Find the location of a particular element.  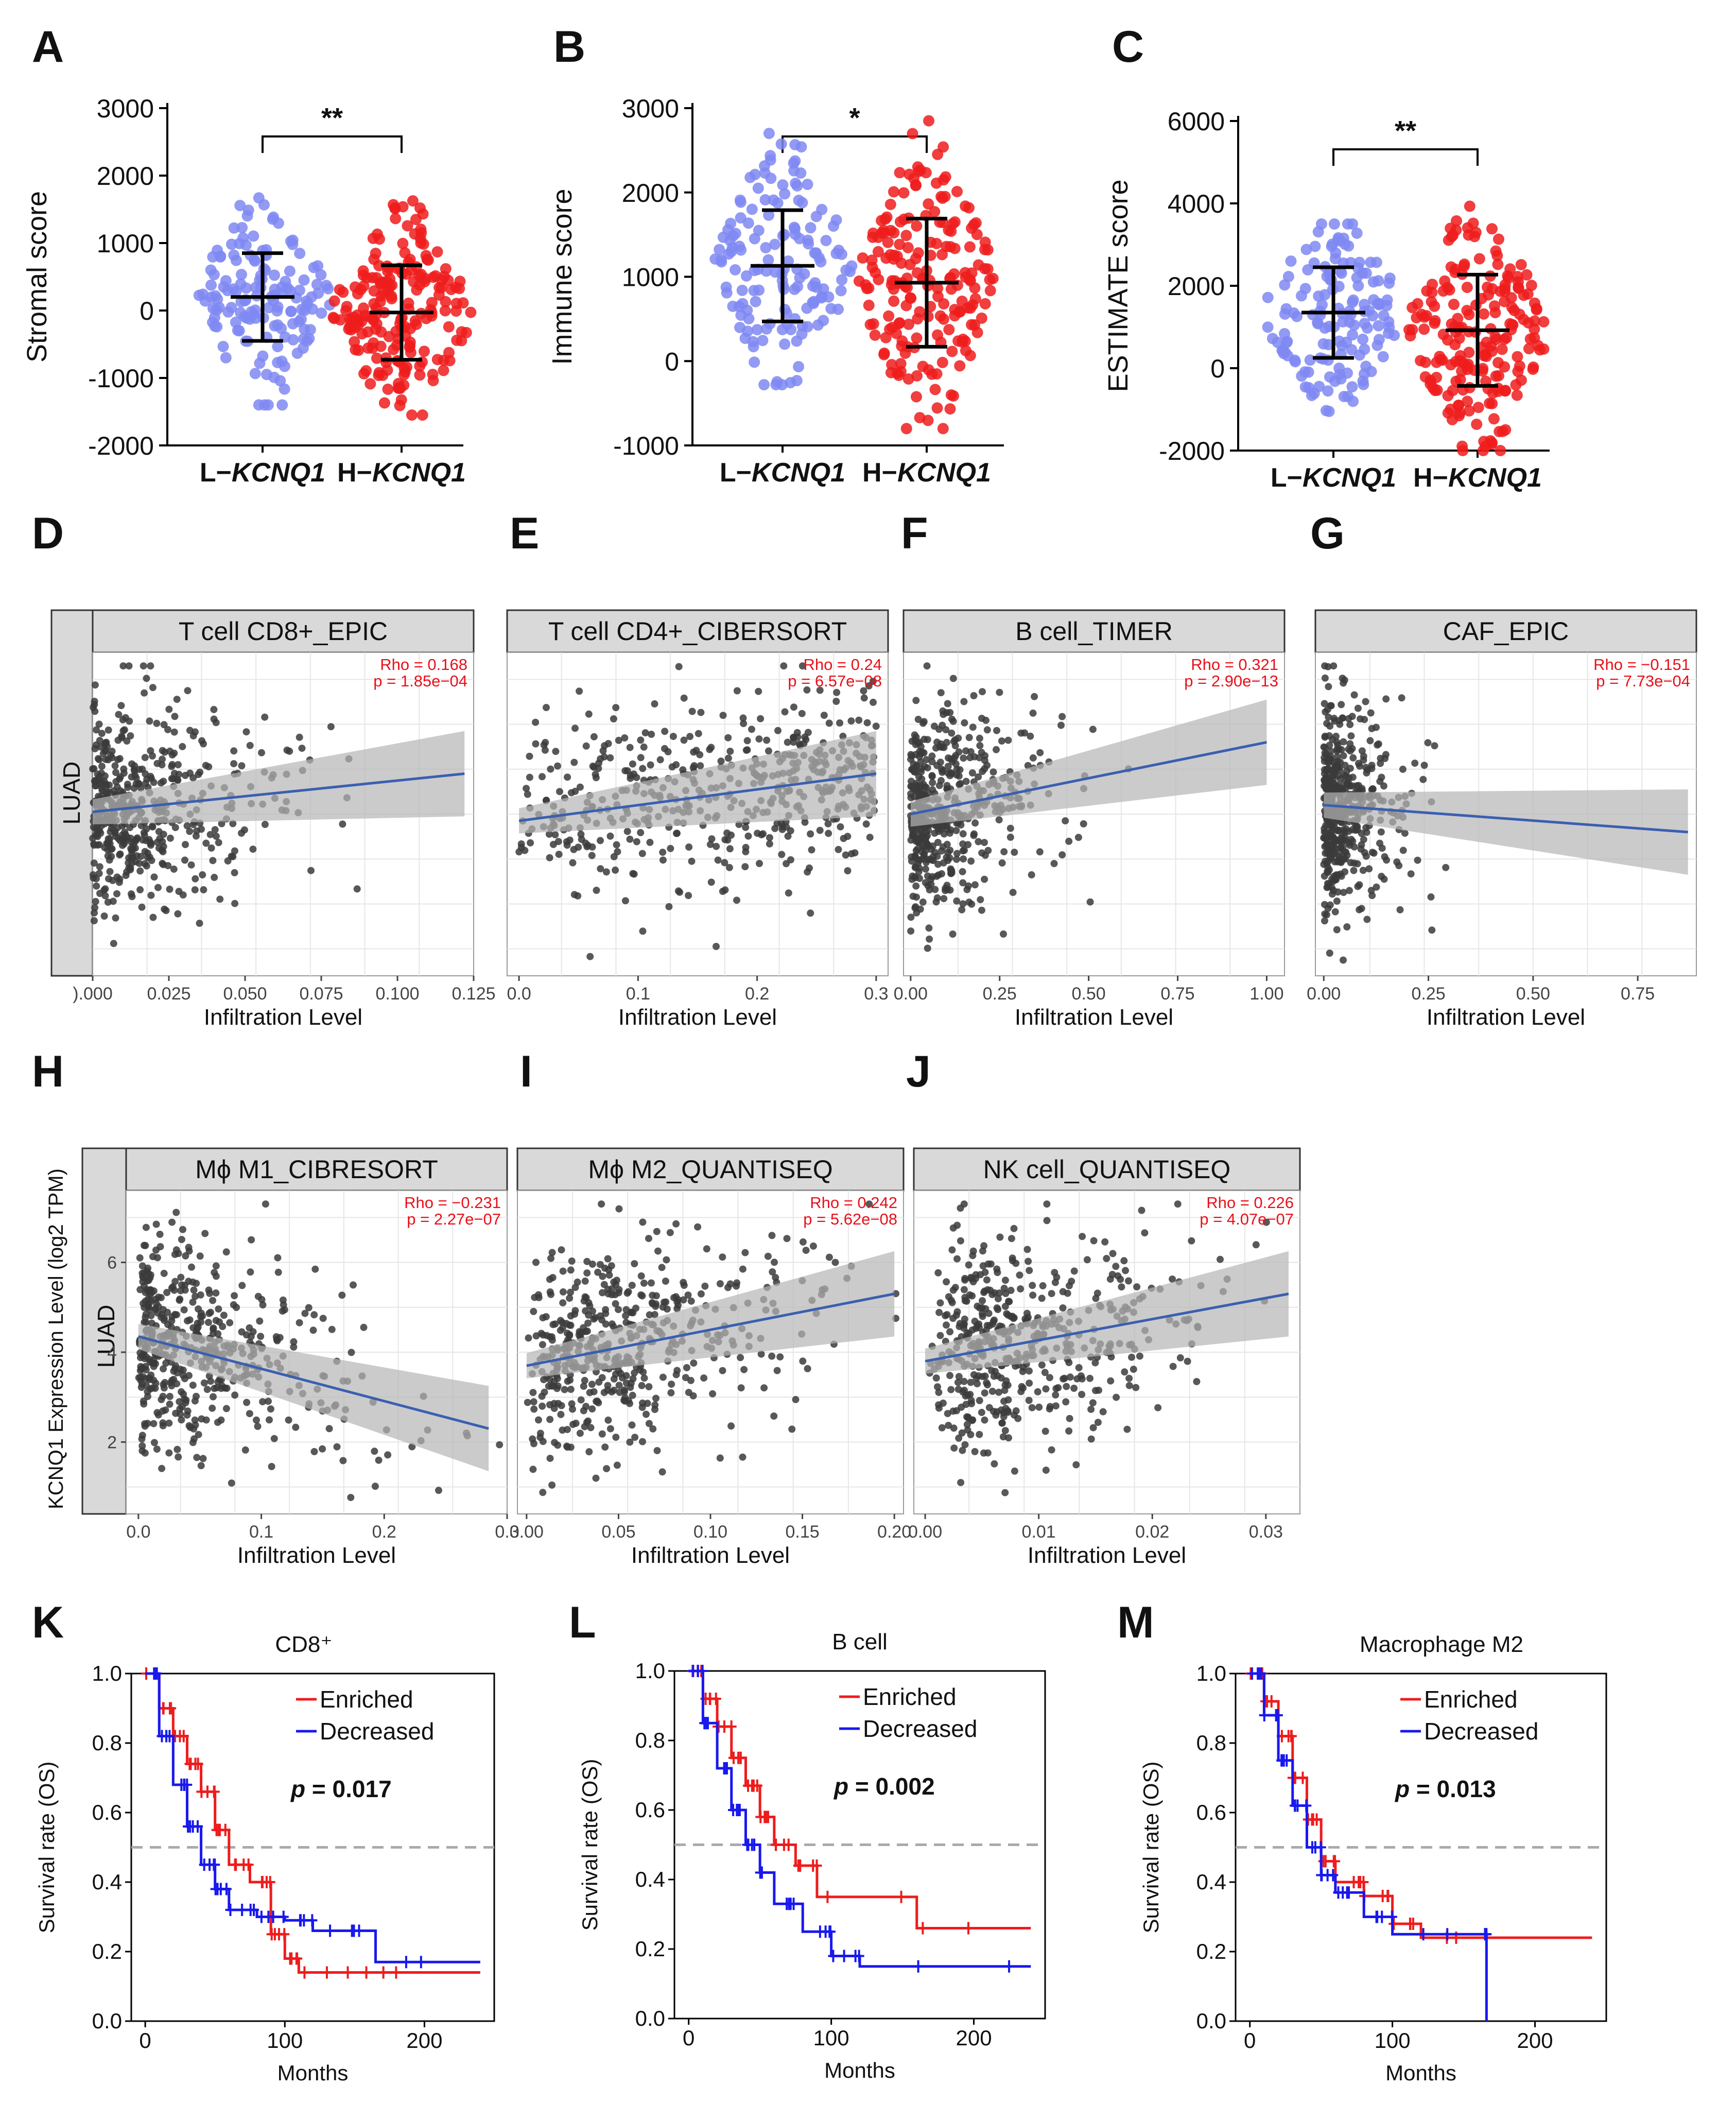

category-label-1: H−KCNQ1 is located at coordinates (402, 473).